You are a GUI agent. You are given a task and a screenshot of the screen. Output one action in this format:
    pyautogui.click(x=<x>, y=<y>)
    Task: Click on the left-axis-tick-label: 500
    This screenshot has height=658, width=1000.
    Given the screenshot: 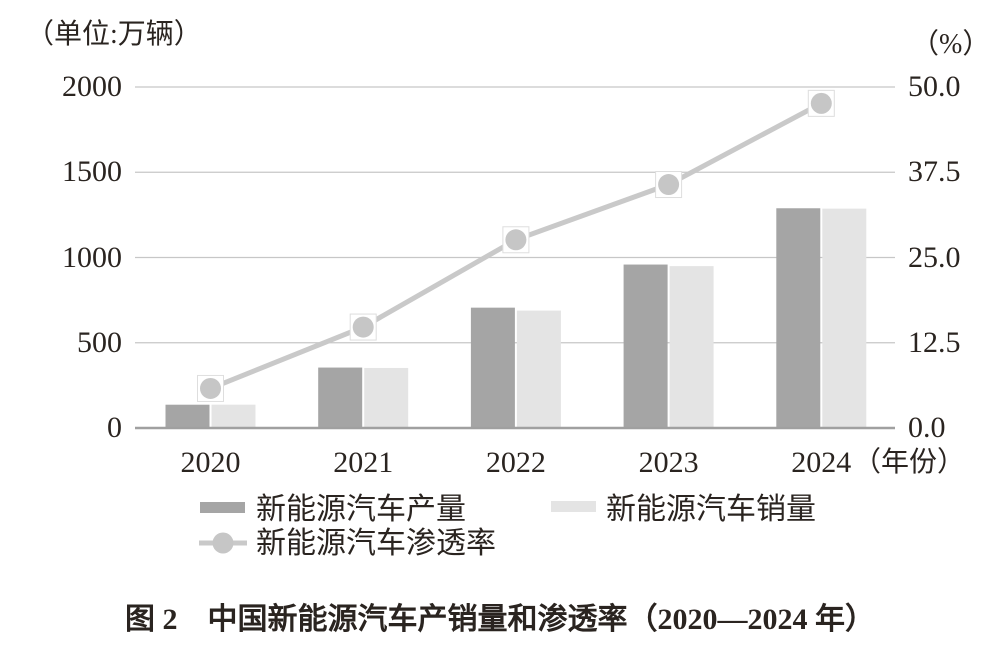 What is the action you would take?
    pyautogui.click(x=99, y=342)
    